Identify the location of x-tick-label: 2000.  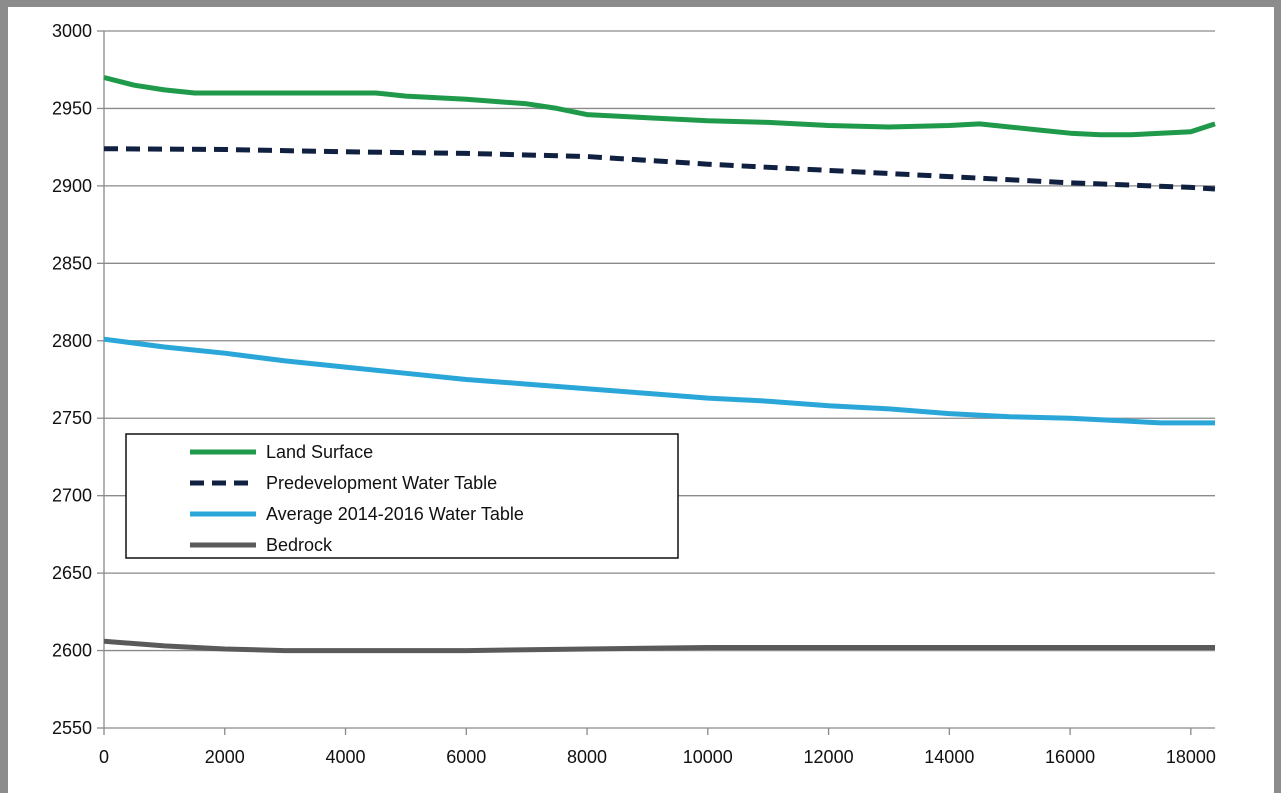
(225, 757).